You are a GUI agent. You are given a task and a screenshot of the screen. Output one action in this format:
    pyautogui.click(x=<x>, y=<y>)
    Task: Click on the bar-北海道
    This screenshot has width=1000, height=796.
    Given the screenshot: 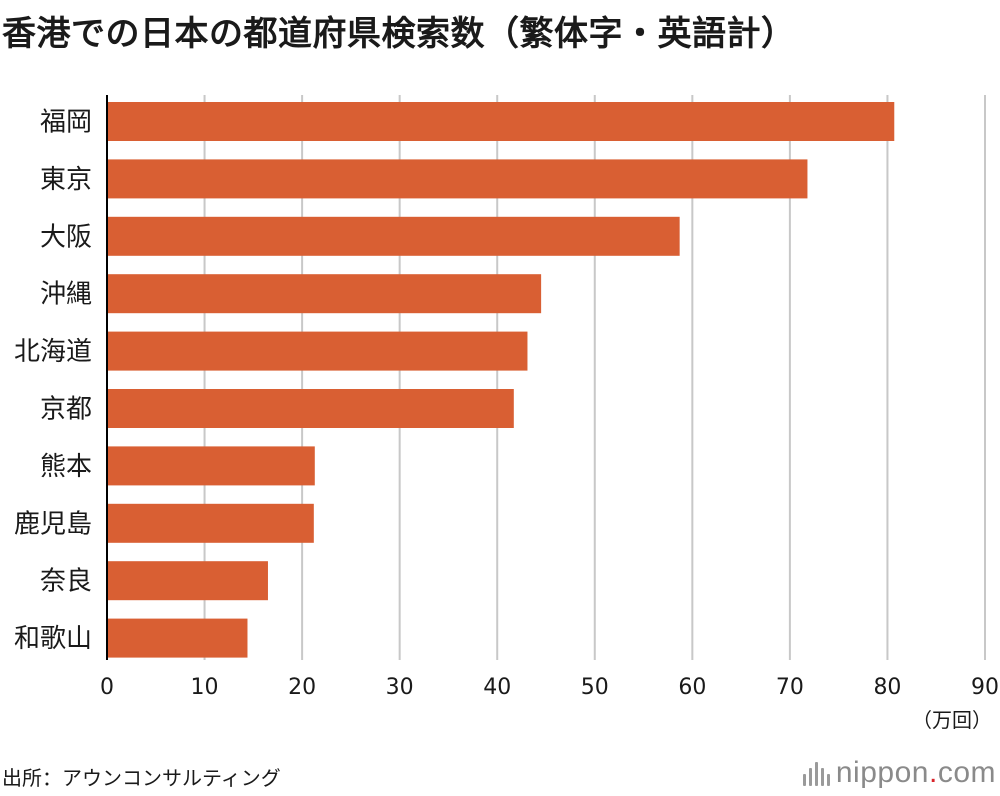 What is the action you would take?
    pyautogui.click(x=317, y=351)
    